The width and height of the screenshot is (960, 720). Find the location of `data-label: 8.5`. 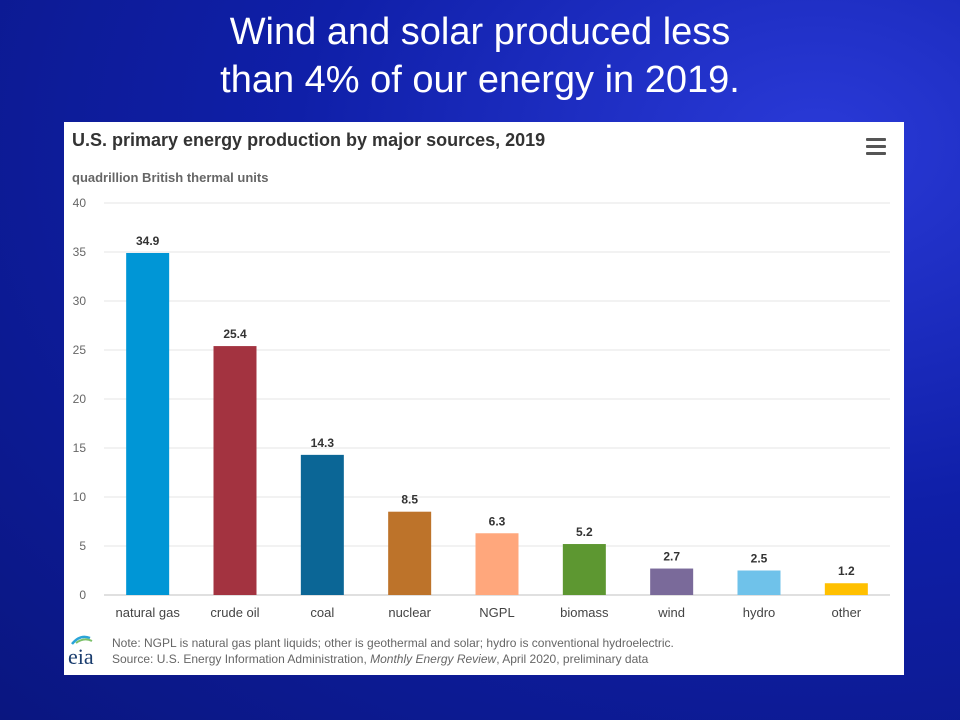

data-label: 8.5 is located at coordinates (409, 500).